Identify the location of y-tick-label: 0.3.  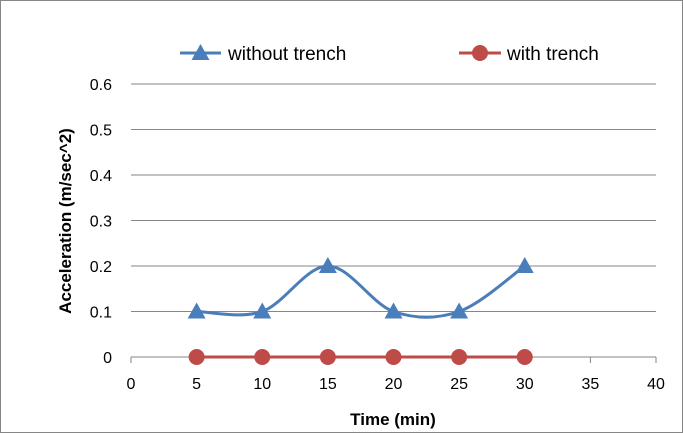
(101, 222).